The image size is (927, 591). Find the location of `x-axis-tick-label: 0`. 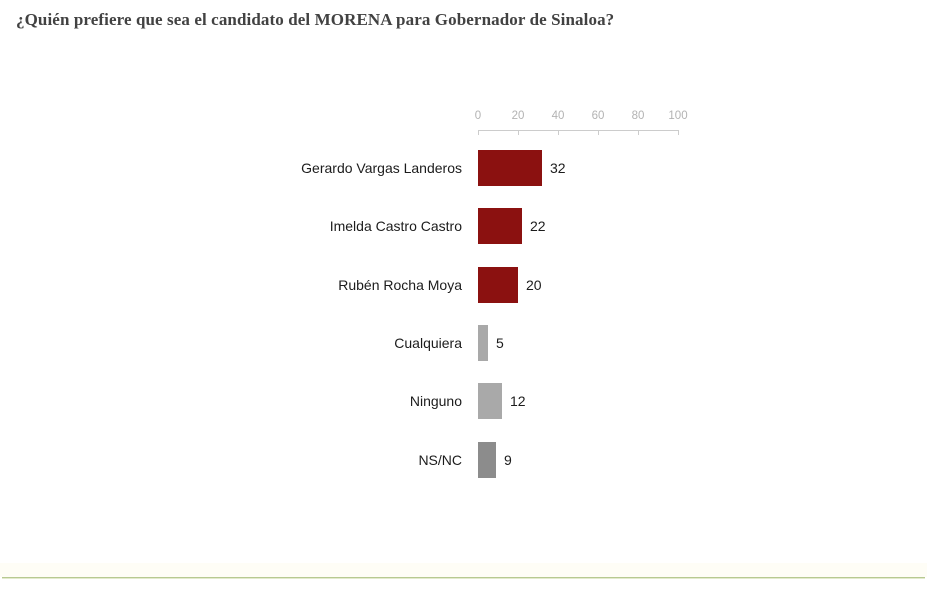

x-axis-tick-label: 0 is located at coordinates (478, 116).